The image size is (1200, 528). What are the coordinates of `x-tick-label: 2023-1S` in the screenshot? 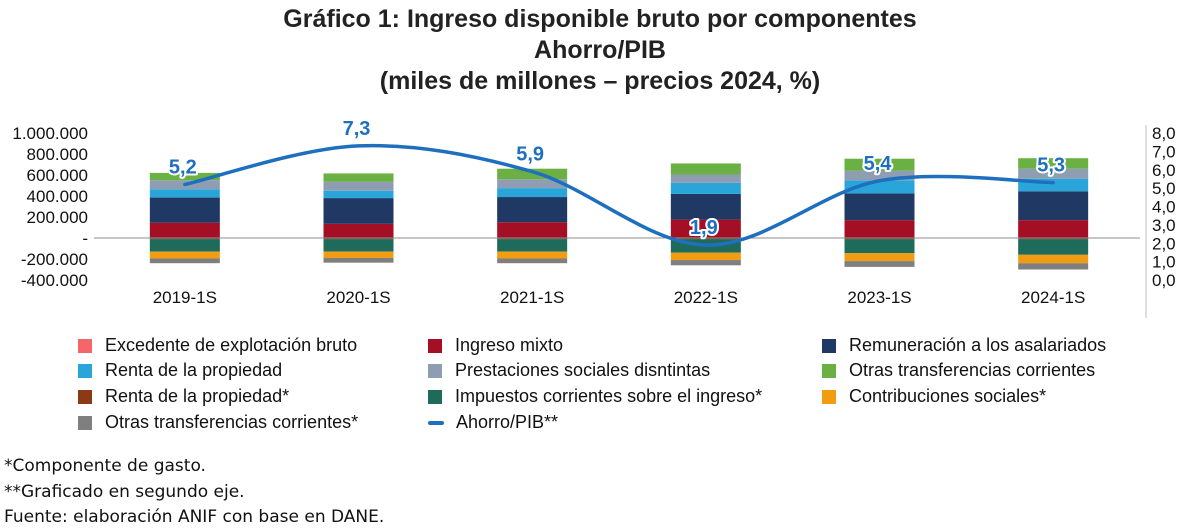 It's located at (879, 297).